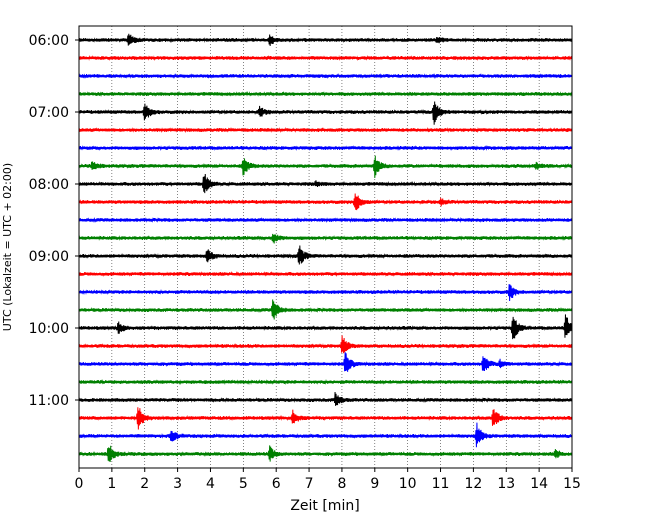 Image resolution: width=650 pixels, height=520 pixels. I want to click on y-axis-ticks: 06:00 07:00 08:00 09:00 10:00 11:00, so click(54, 221).